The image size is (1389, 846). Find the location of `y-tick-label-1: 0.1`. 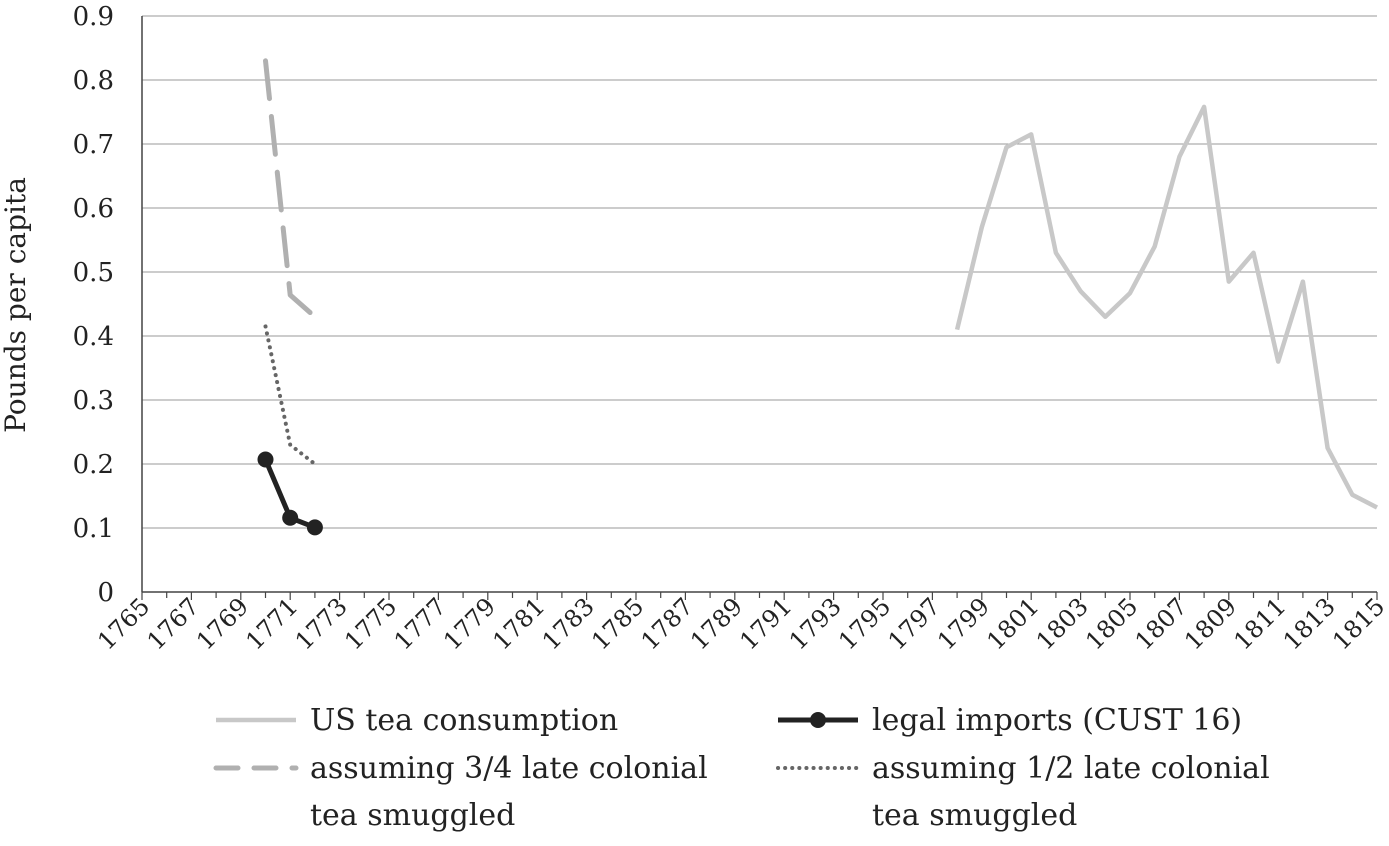

y-tick-label-1: 0.1 is located at coordinates (93, 529).